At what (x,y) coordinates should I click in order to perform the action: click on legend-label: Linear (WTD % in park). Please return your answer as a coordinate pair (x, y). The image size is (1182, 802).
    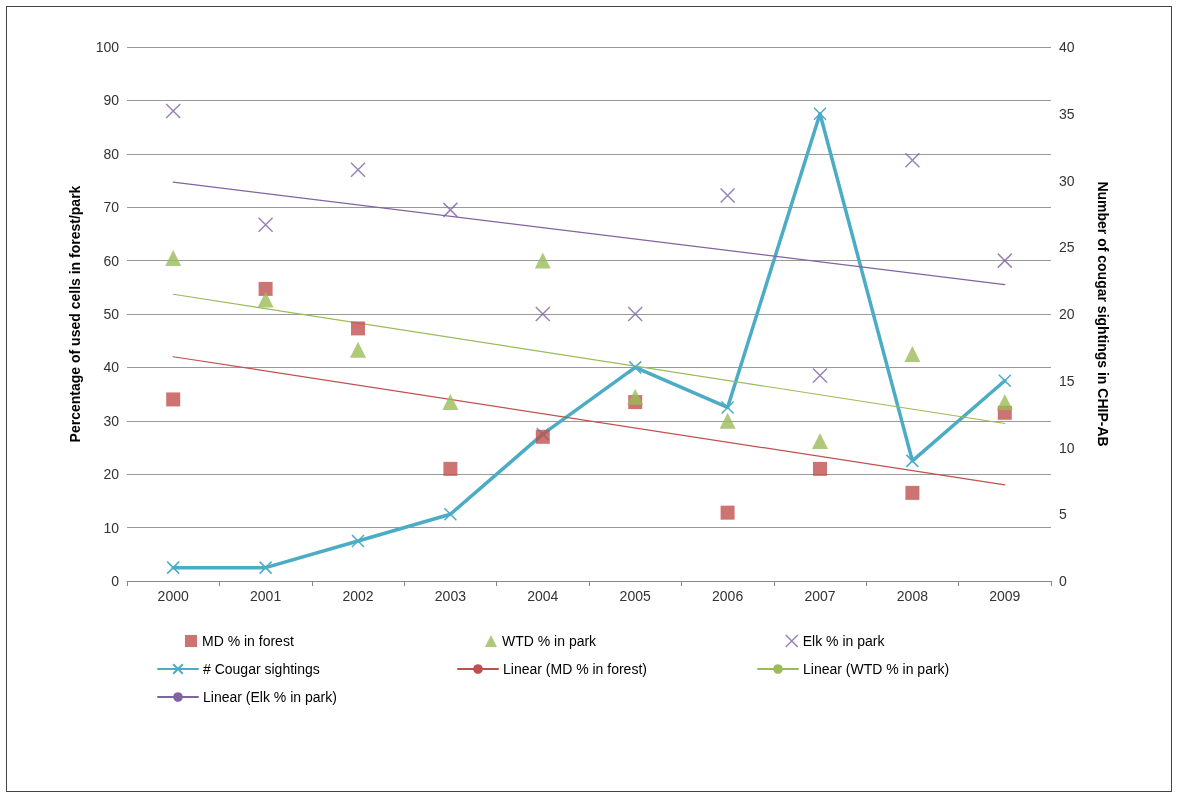
    Looking at the image, I should click on (876, 669).